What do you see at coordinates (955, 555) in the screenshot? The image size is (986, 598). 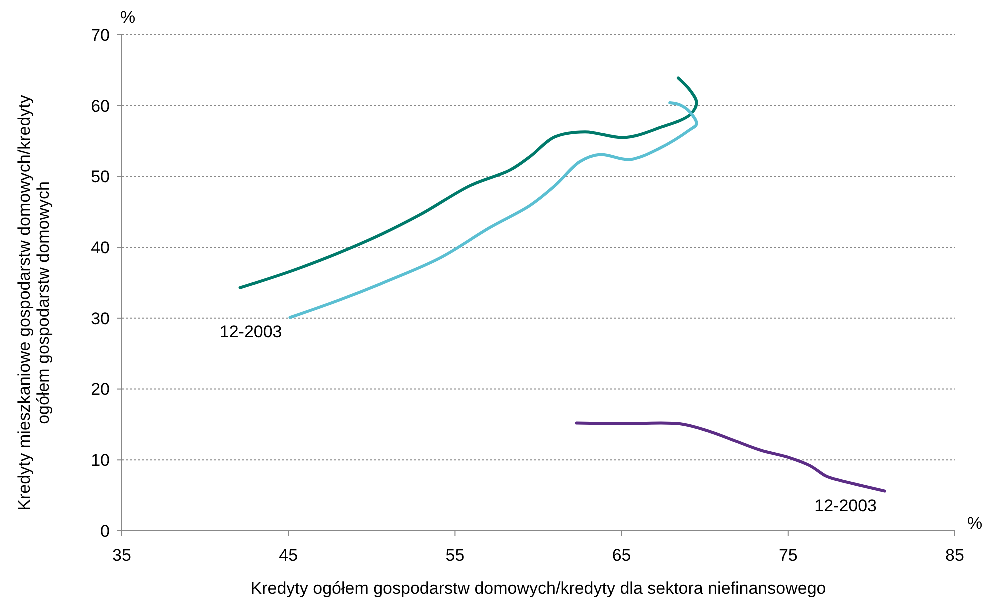 I see `x-tick-label: 85` at bounding box center [955, 555].